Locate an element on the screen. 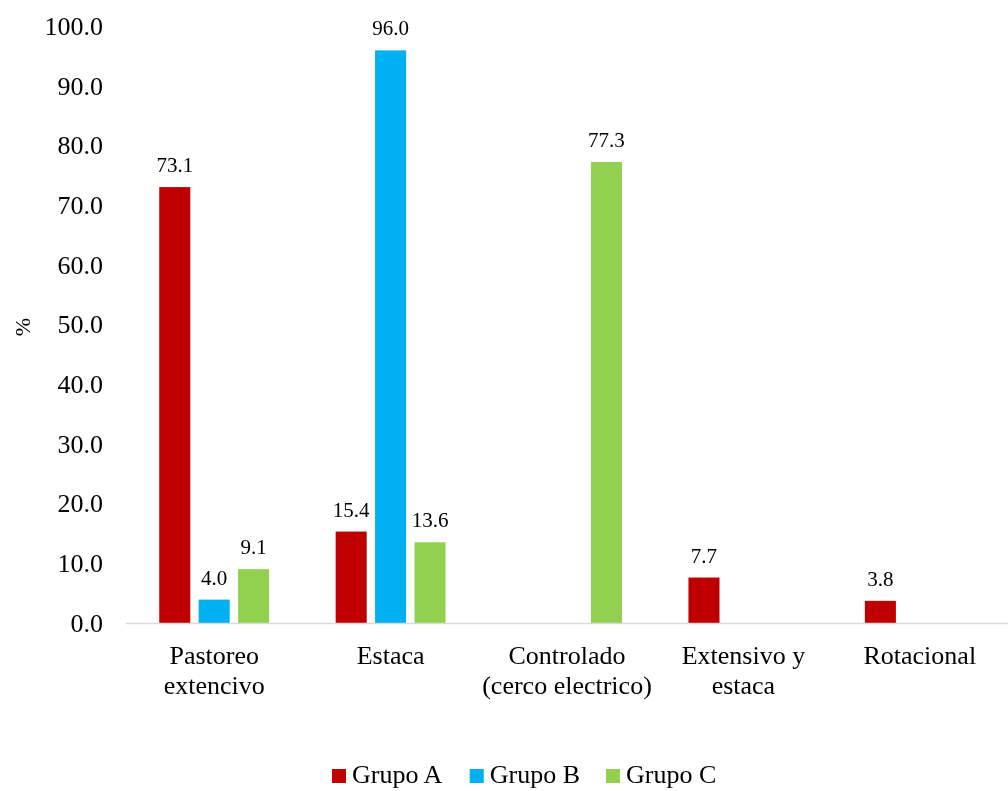 Image resolution: width=1008 pixels, height=791 pixels. y-tick-label: 80.0 is located at coordinates (80, 146).